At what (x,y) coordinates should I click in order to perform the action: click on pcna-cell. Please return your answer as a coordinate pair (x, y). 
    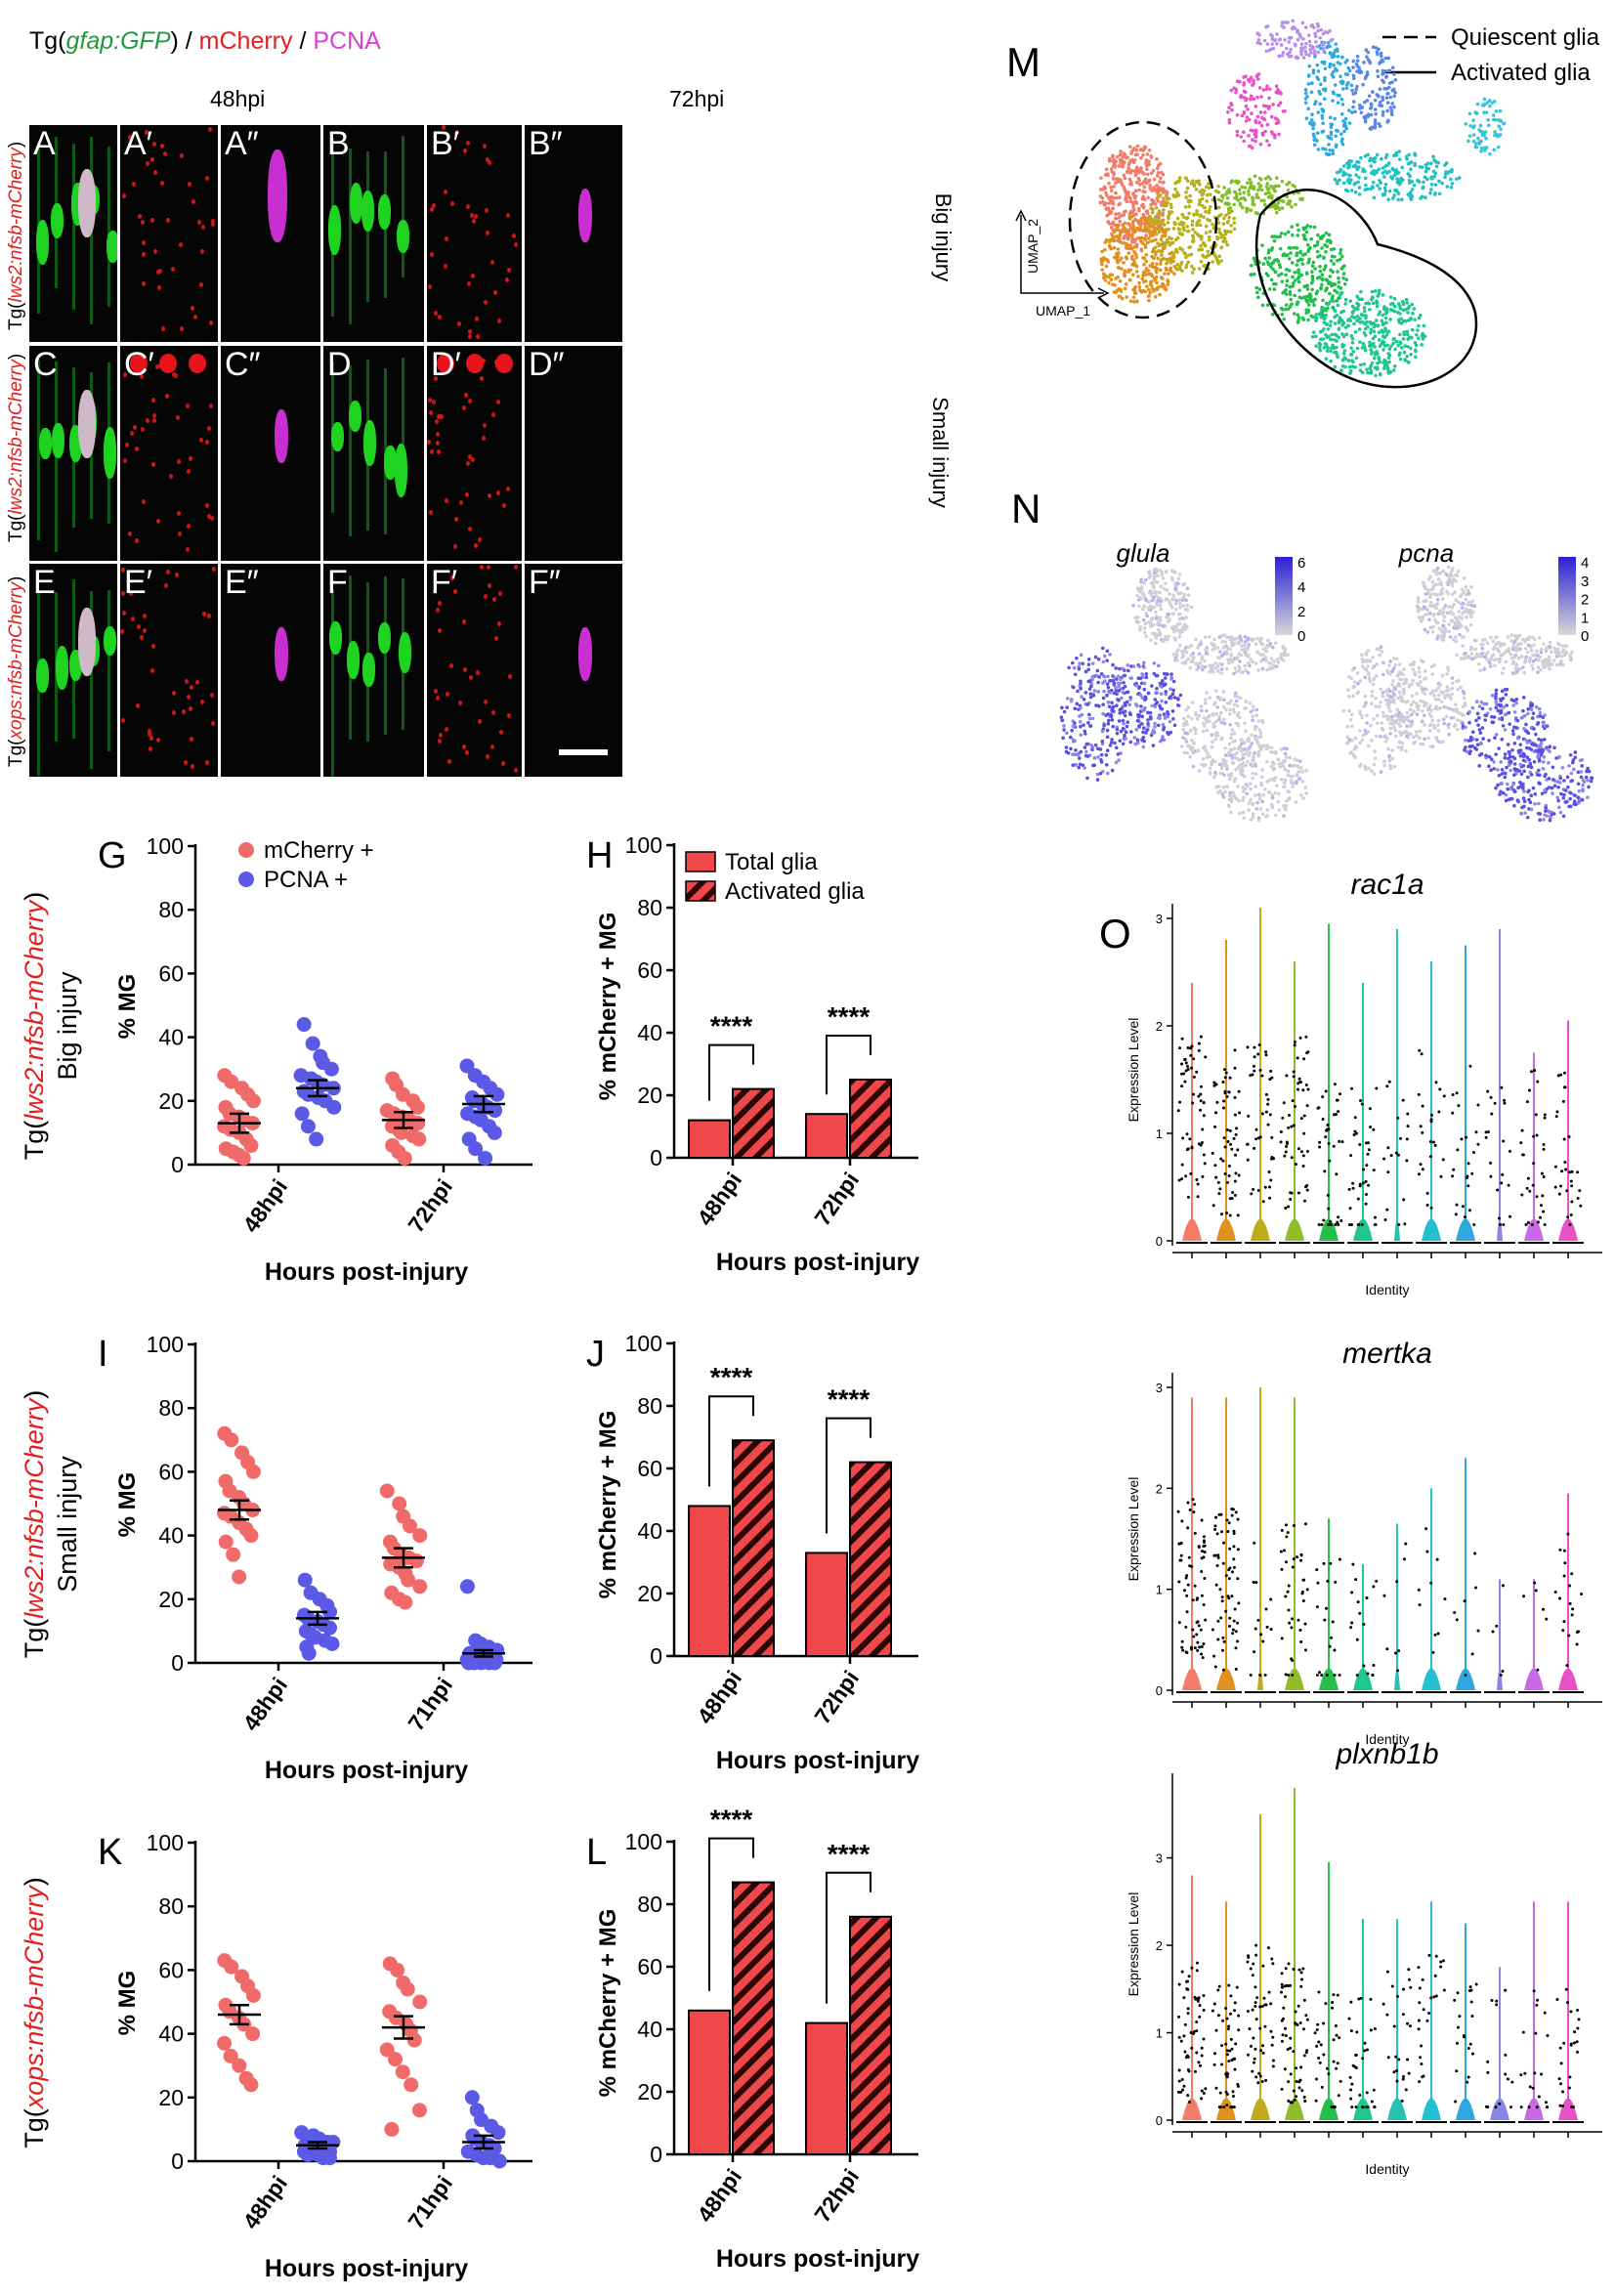
    Looking at the image, I should click on (585, 654).